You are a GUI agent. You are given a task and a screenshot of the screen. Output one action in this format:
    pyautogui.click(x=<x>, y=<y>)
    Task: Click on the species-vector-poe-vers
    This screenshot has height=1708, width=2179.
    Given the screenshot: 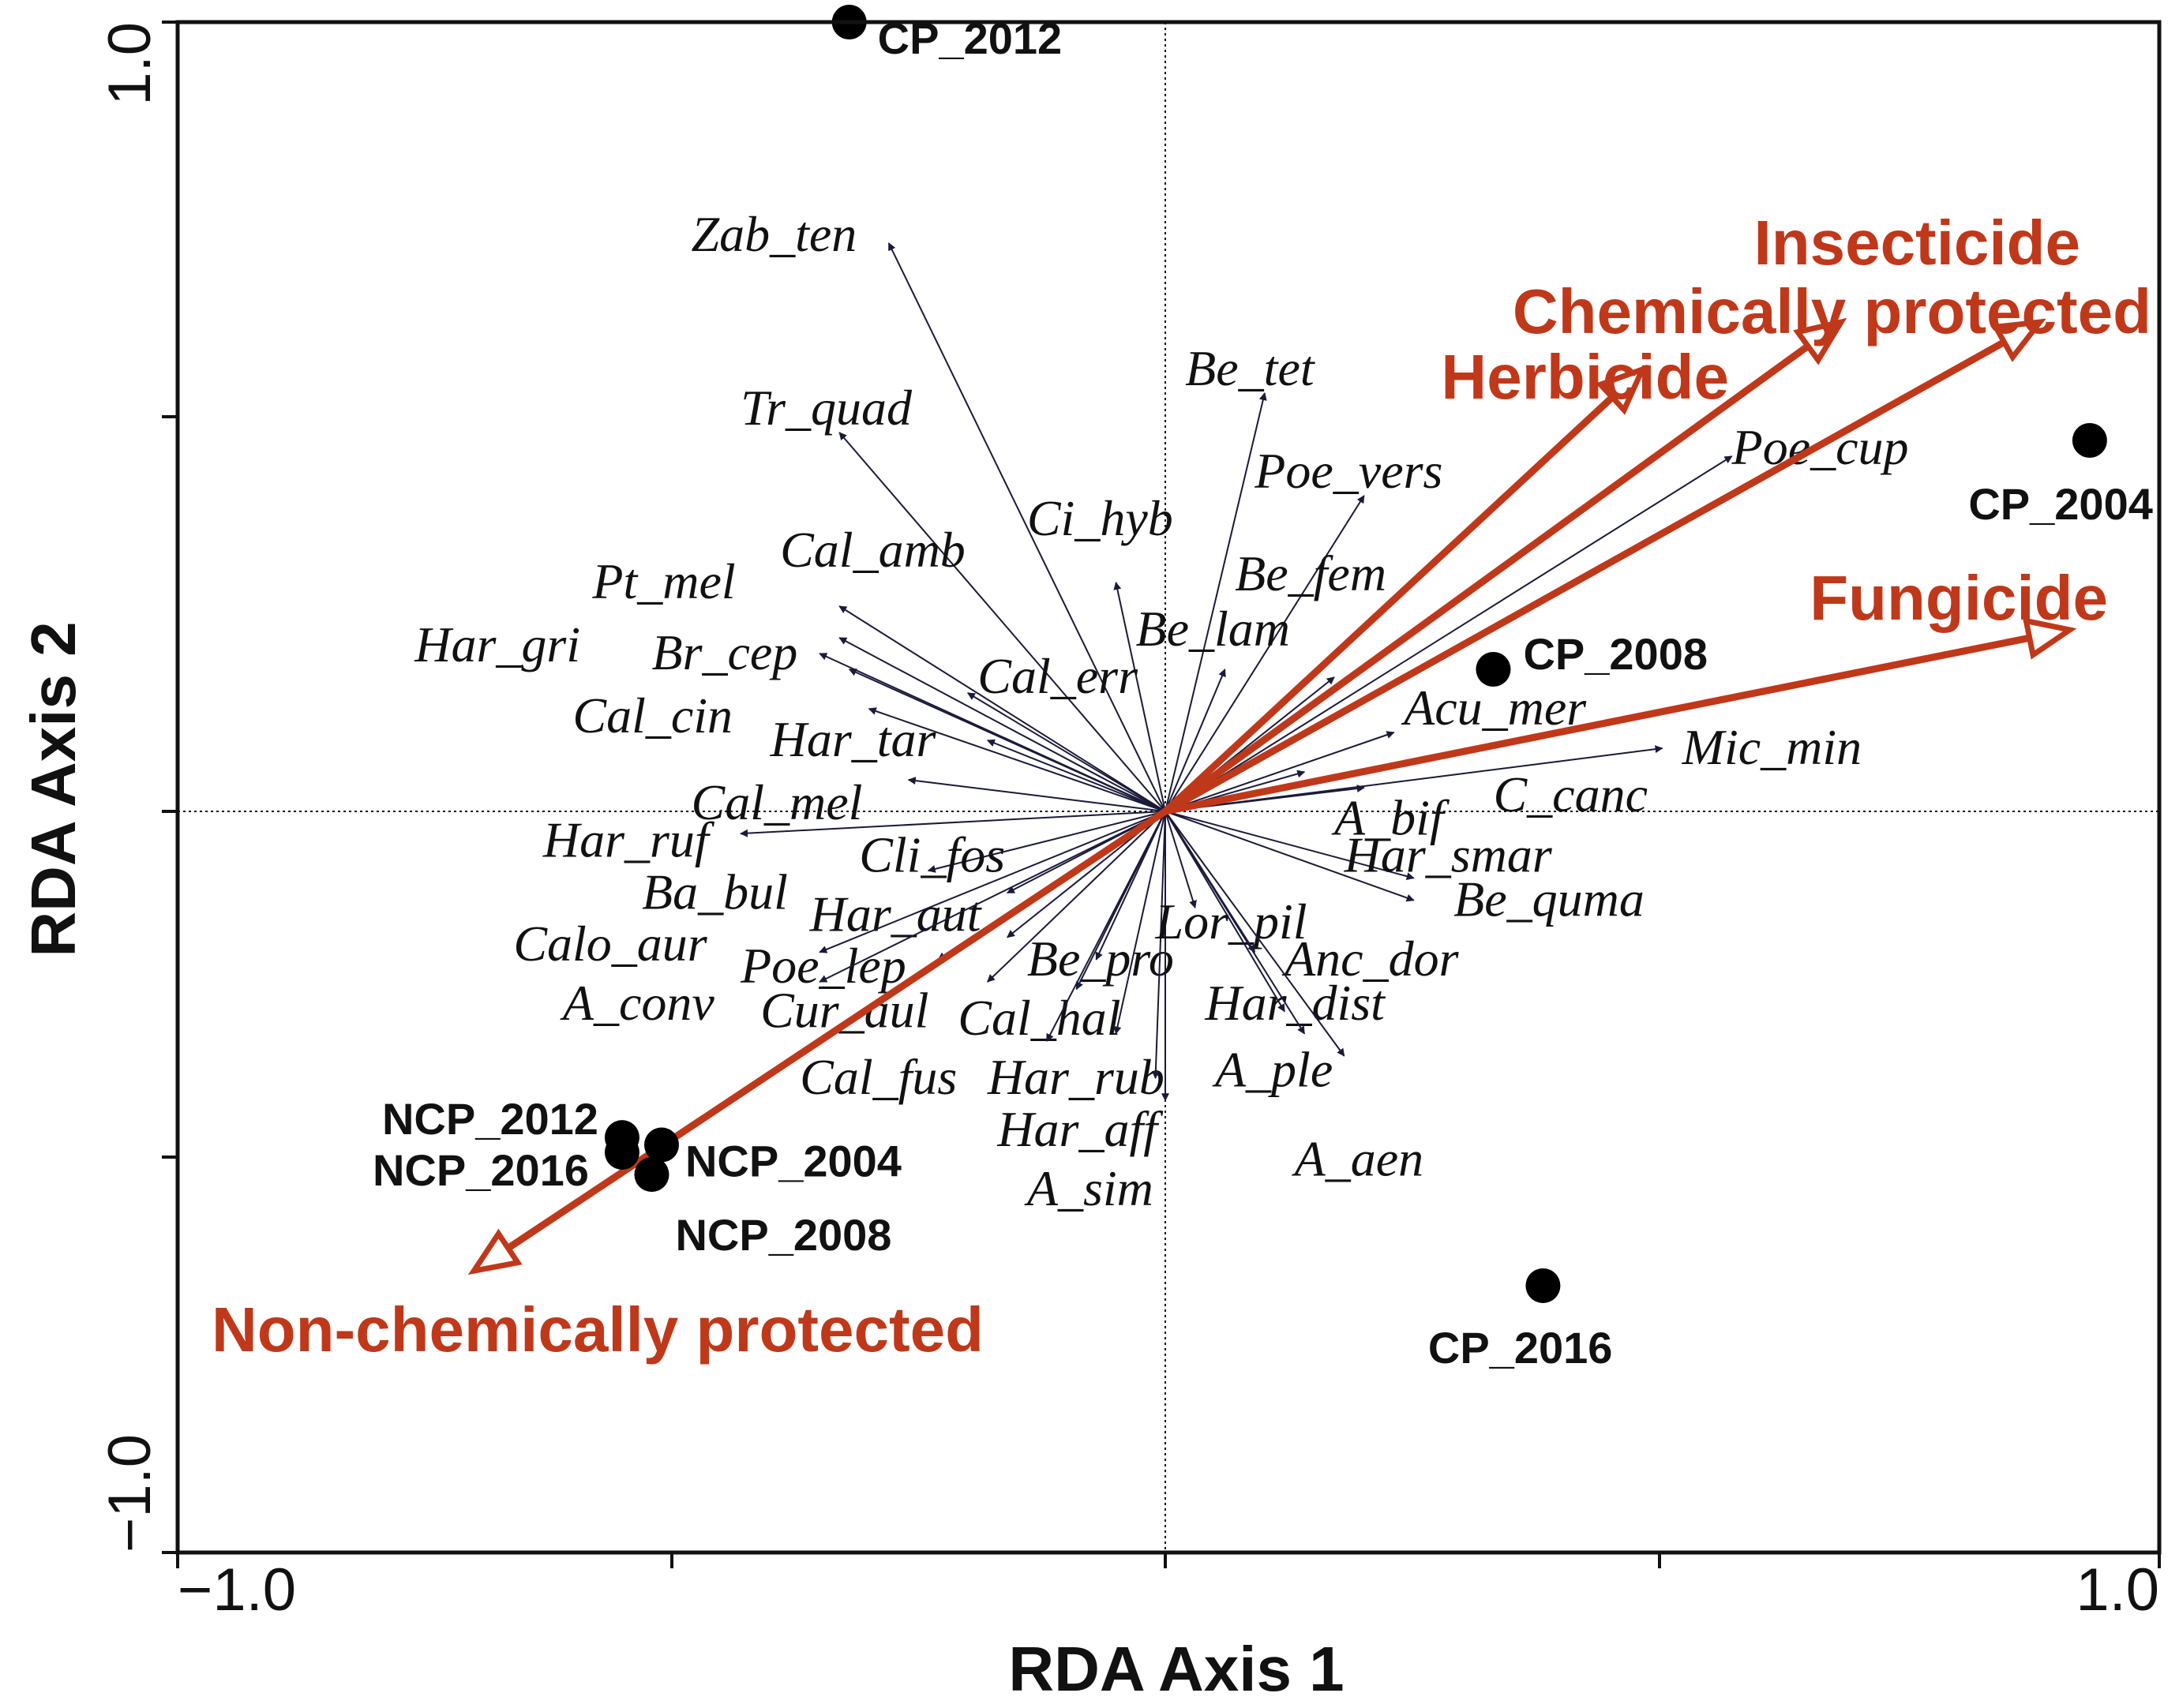 What is the action you would take?
    pyautogui.click(x=1265, y=653)
    